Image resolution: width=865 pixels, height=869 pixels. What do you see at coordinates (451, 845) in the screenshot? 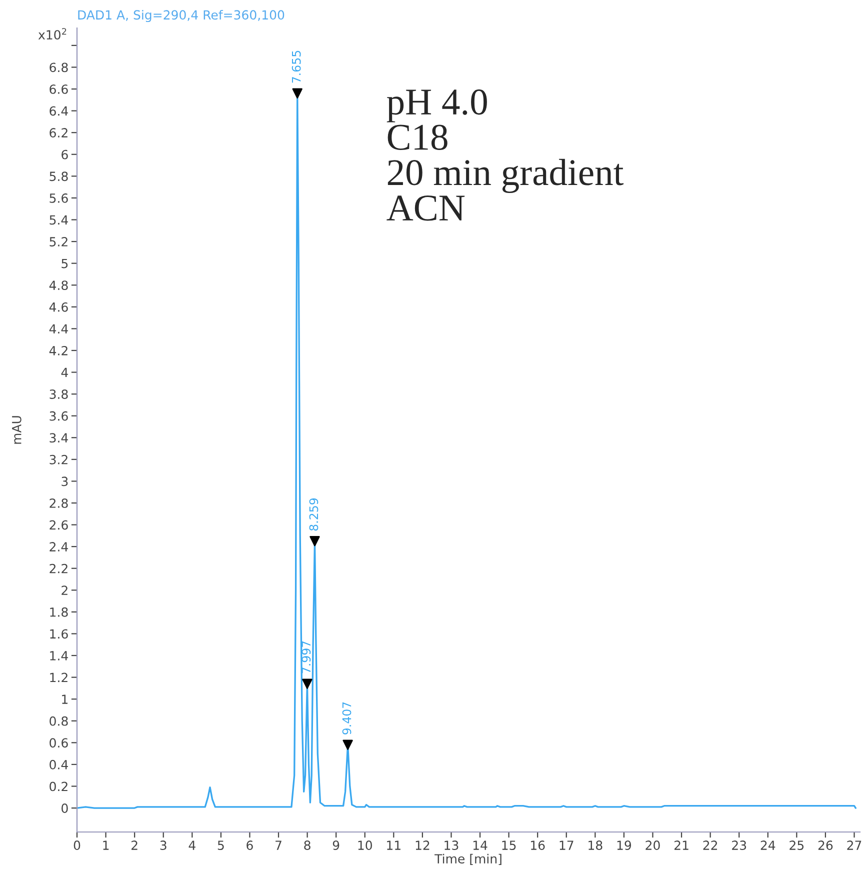
I see `x-tick-label: 13` at bounding box center [451, 845].